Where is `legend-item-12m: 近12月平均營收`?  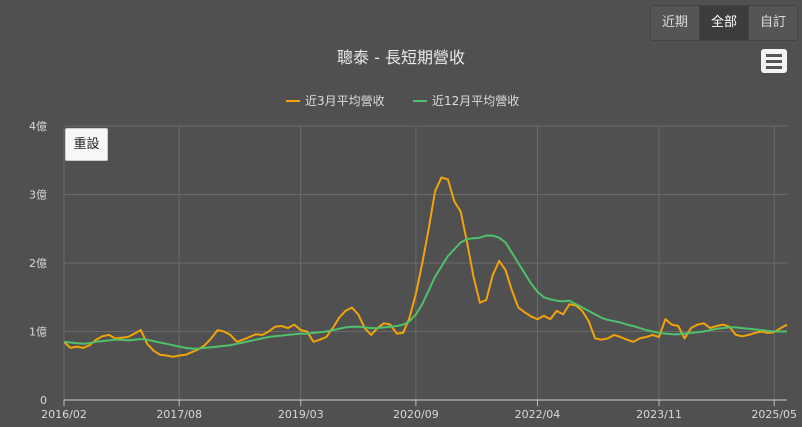
legend-item-12m: 近12月平均營收 is located at coordinates (466, 100).